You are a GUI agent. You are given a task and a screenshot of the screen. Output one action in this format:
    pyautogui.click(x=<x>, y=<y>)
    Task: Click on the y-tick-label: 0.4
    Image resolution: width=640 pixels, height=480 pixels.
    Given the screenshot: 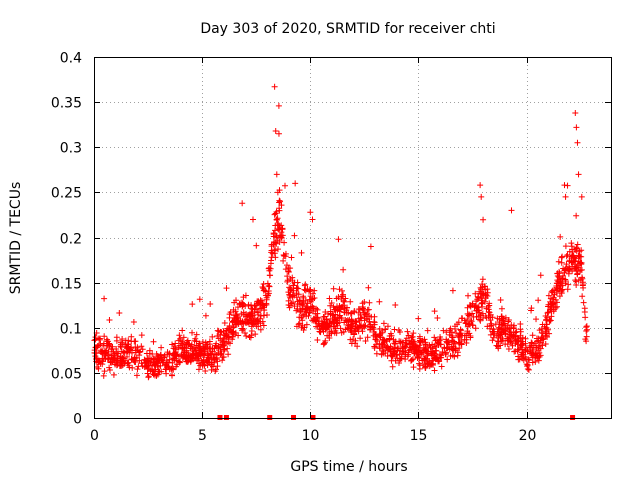 What is the action you would take?
    pyautogui.click(x=71, y=59)
    